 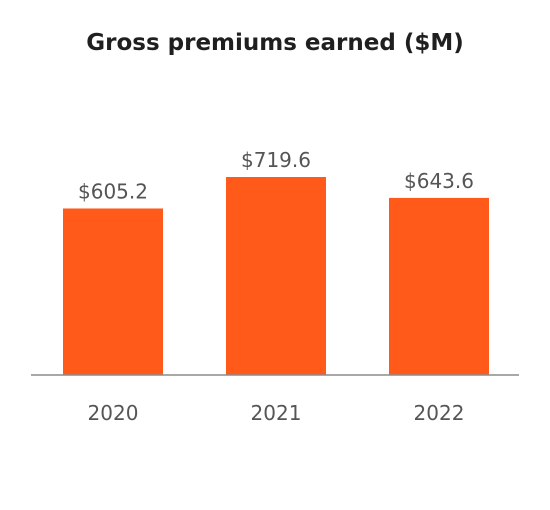 I want to click on data-label-2020: $605.2, so click(x=113, y=191).